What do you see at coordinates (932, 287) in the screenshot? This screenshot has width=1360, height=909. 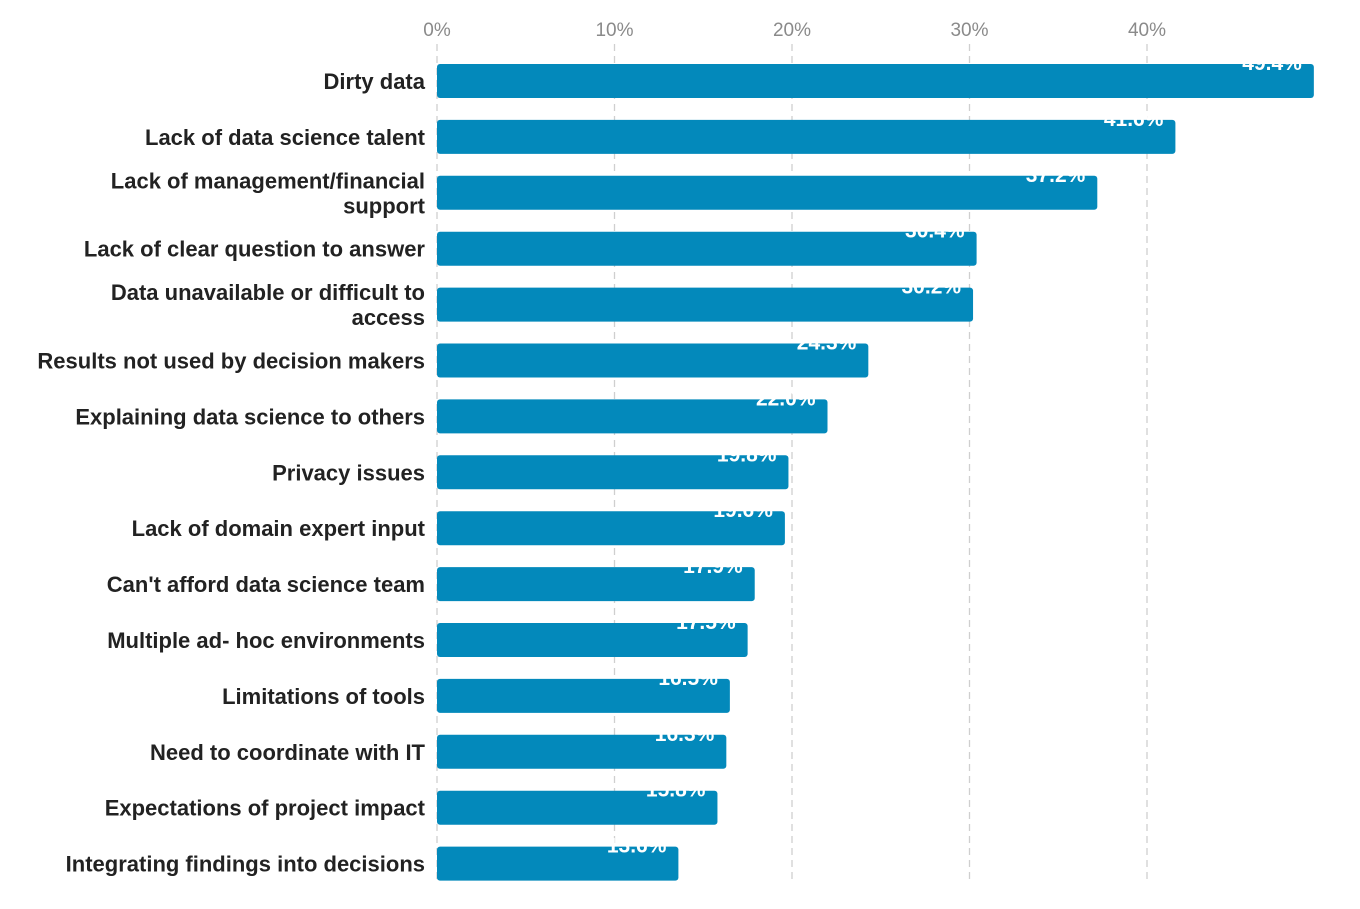 I see `value-label: 30.2%` at bounding box center [932, 287].